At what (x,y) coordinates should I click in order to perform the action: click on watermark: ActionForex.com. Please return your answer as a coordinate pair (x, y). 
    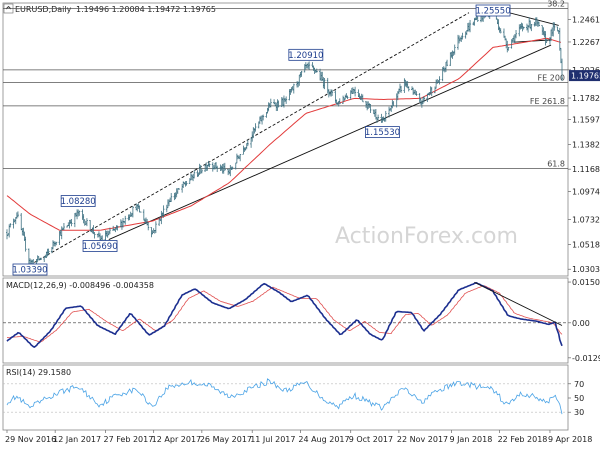
    Looking at the image, I should click on (426, 236).